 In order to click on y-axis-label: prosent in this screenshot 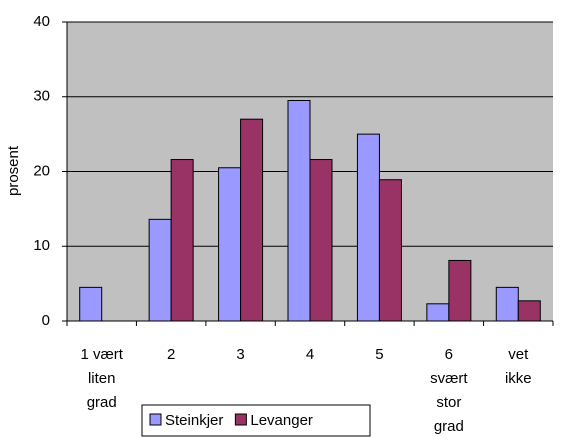, I will do `click(13, 170)`.